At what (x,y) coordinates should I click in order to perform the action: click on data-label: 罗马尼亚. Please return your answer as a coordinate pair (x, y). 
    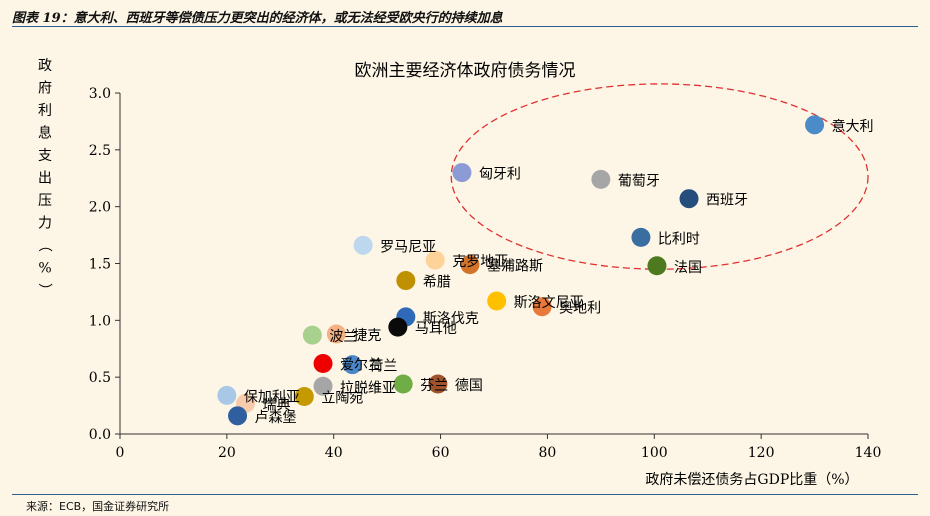
    Looking at the image, I should click on (408, 247).